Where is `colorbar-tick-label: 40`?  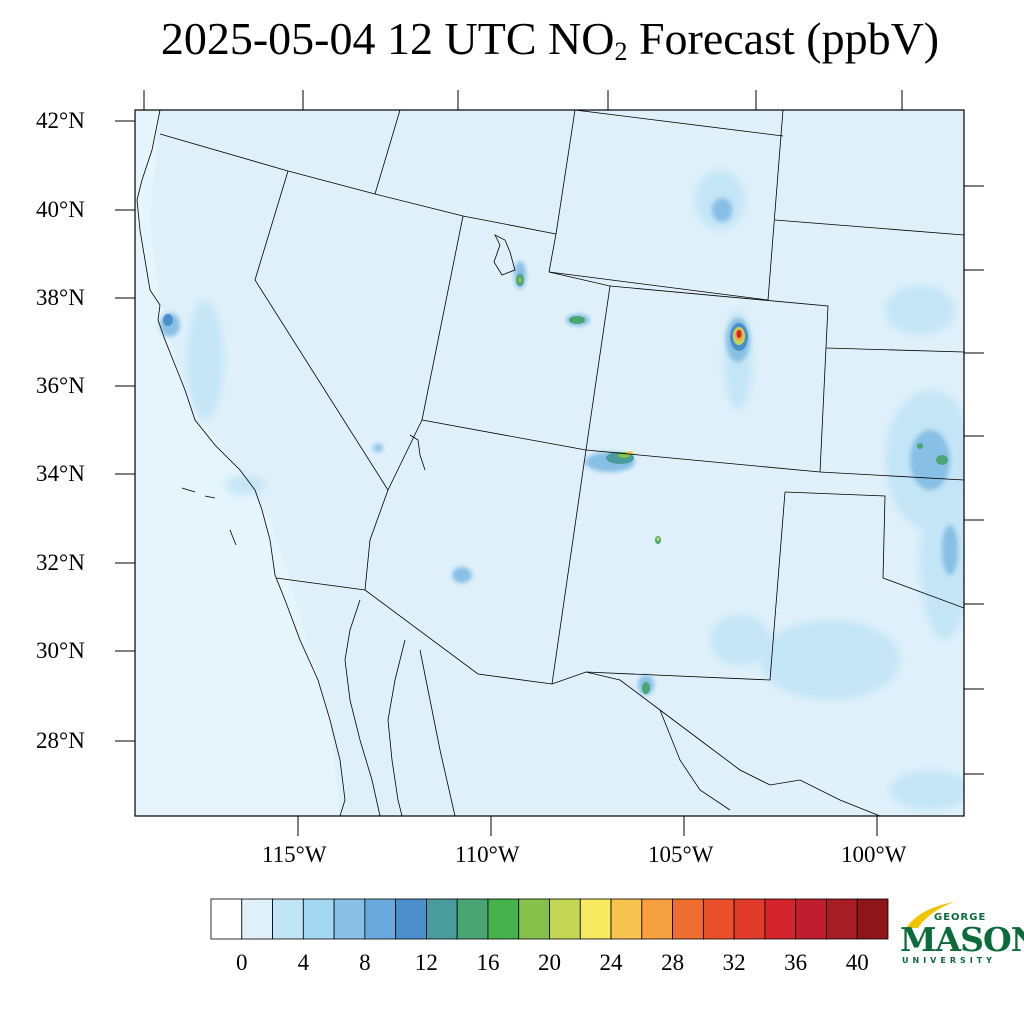 colorbar-tick-label: 40 is located at coordinates (857, 962).